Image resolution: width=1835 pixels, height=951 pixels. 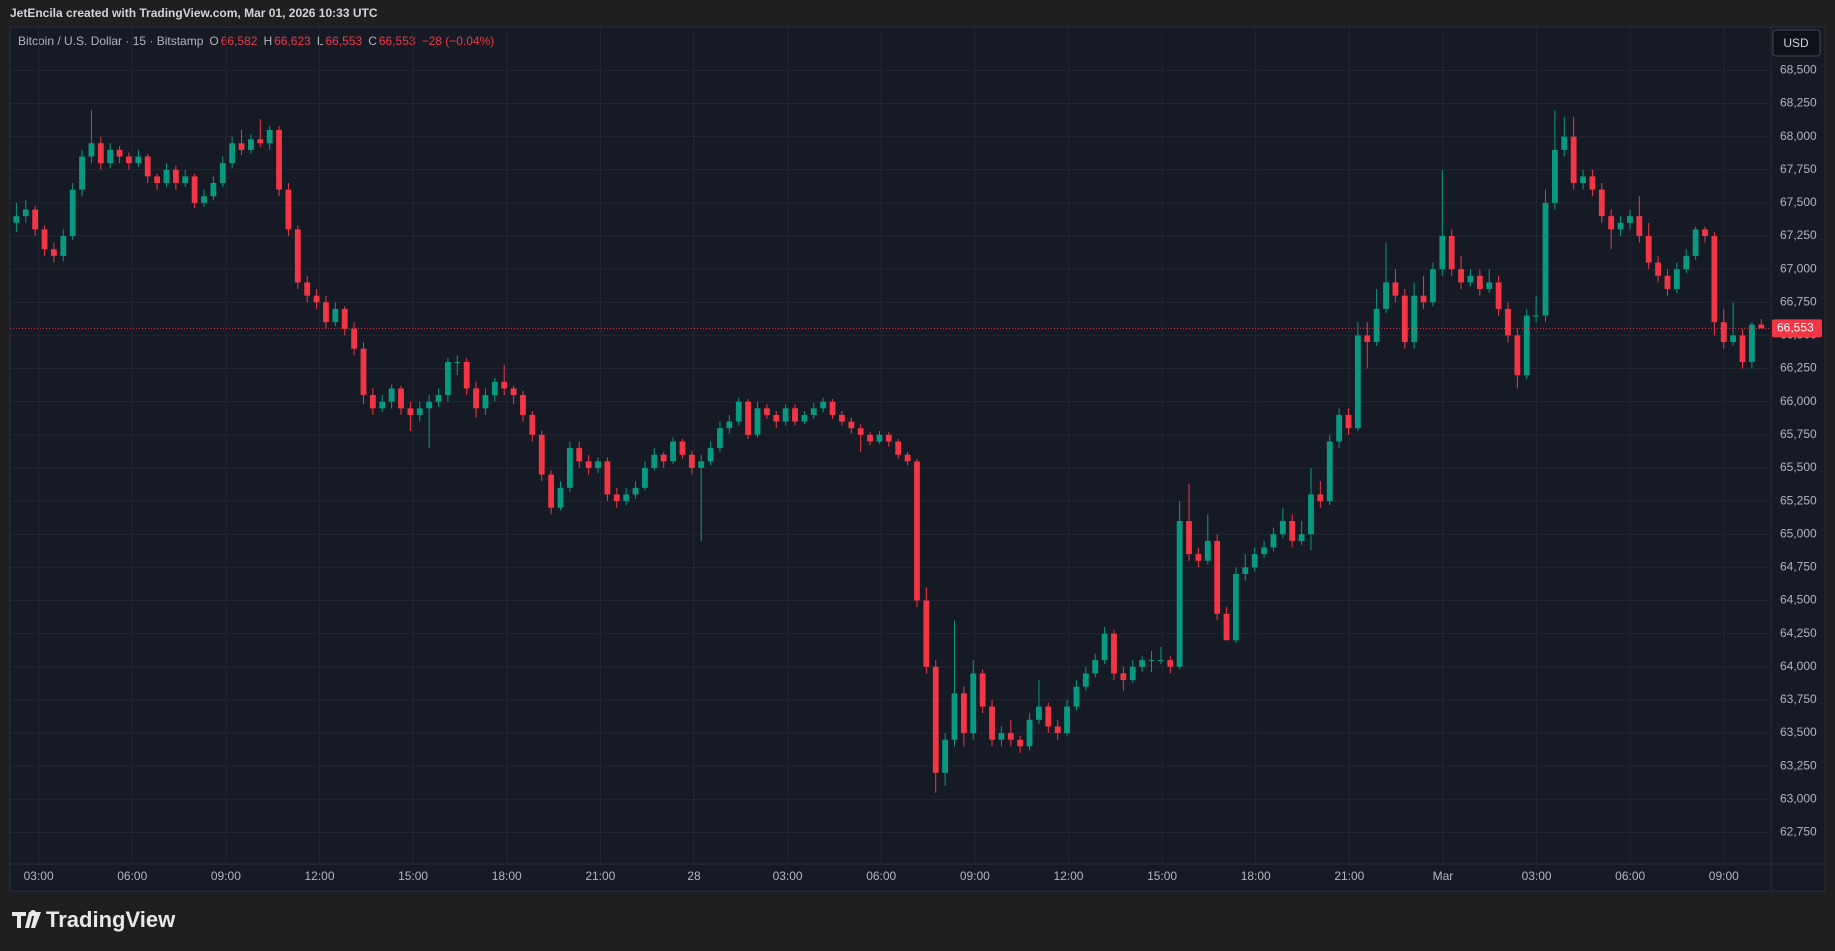 I want to click on y-tick-label: 65,250, so click(x=1798, y=500).